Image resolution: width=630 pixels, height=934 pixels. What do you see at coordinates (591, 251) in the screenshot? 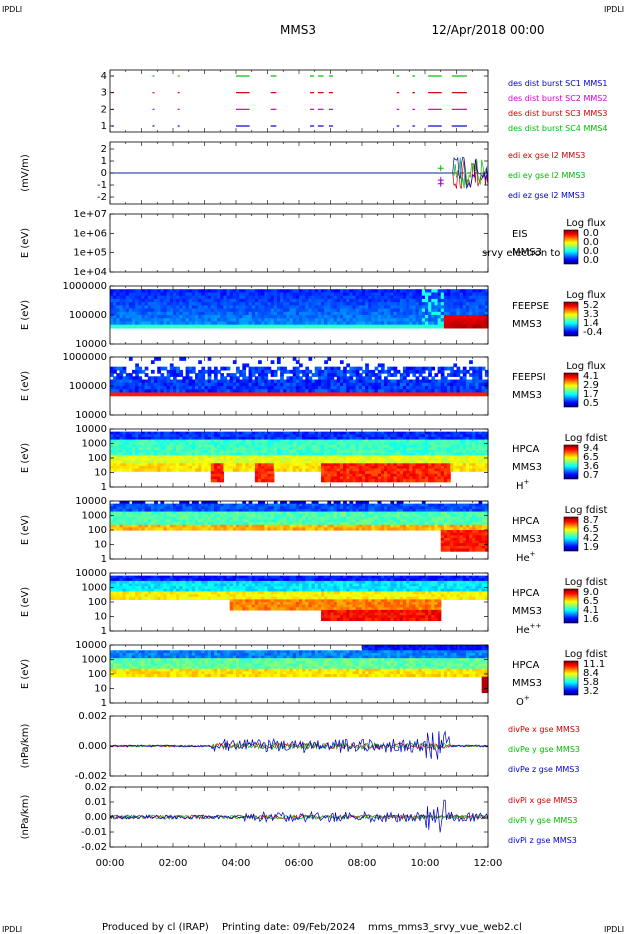
I see `colorbar-tick-label: 0.0` at bounding box center [591, 251].